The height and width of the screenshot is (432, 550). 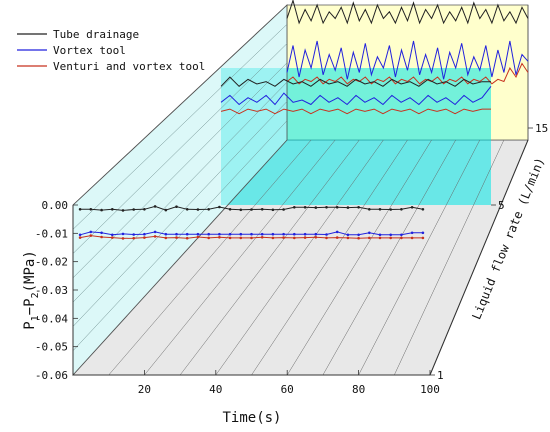 I want to click on depth-axis, so click(x=479, y=257).